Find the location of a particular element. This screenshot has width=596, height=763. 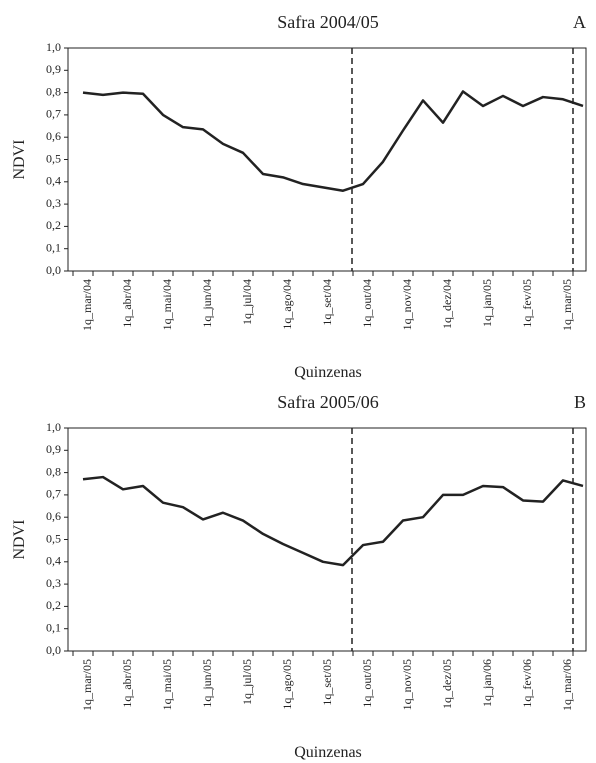

x-tick-label: 1q_abr/05 is located at coordinates (127, 683).